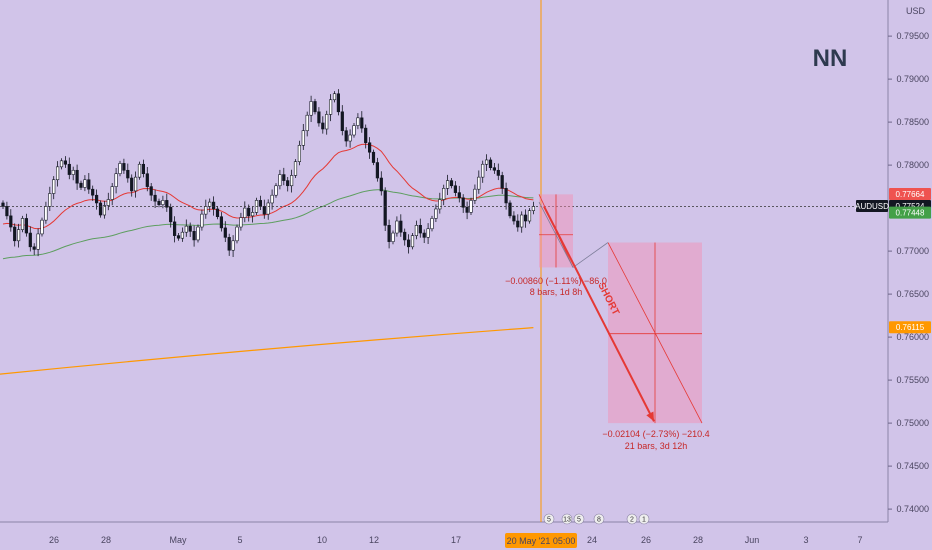  I want to click on time-tick-label: 3, so click(805, 540).